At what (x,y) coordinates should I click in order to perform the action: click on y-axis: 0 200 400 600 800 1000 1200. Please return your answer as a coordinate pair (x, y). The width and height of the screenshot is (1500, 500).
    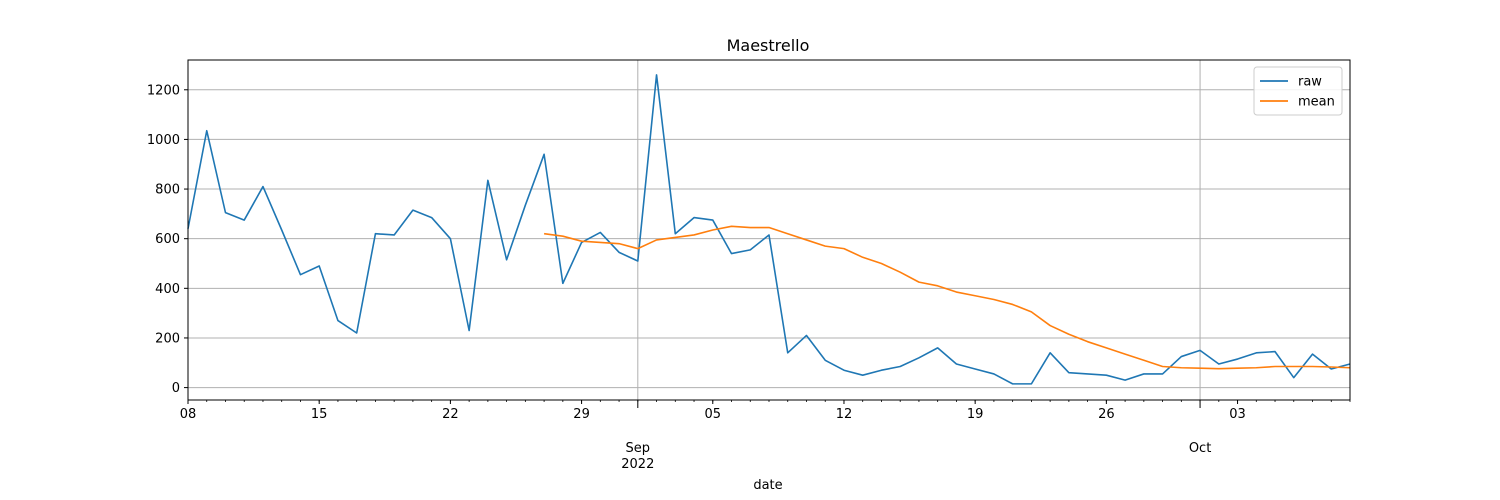
    Looking at the image, I should click on (167, 239).